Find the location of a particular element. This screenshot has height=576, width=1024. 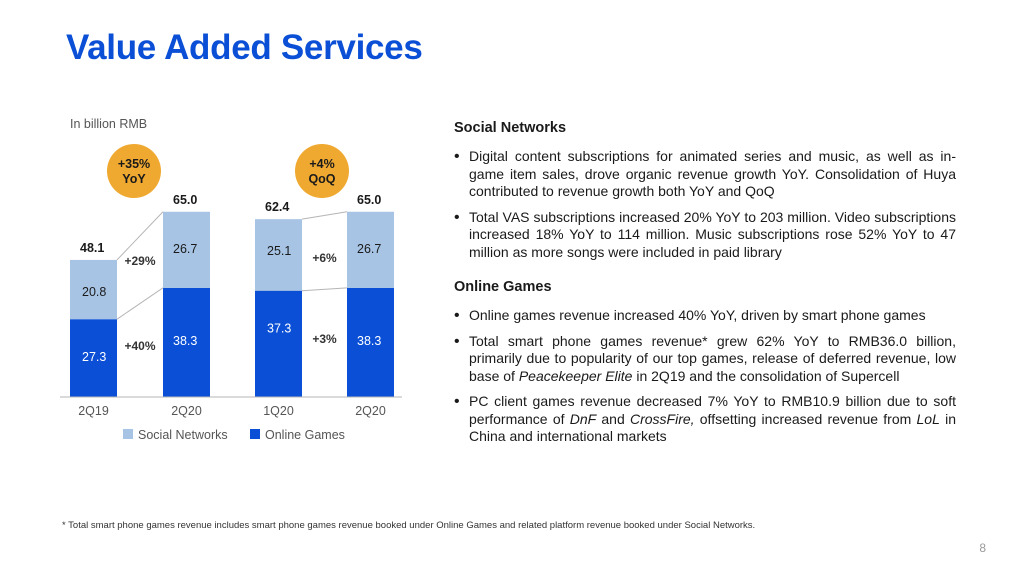

legend-label: Social Networks is located at coordinates (183, 435).